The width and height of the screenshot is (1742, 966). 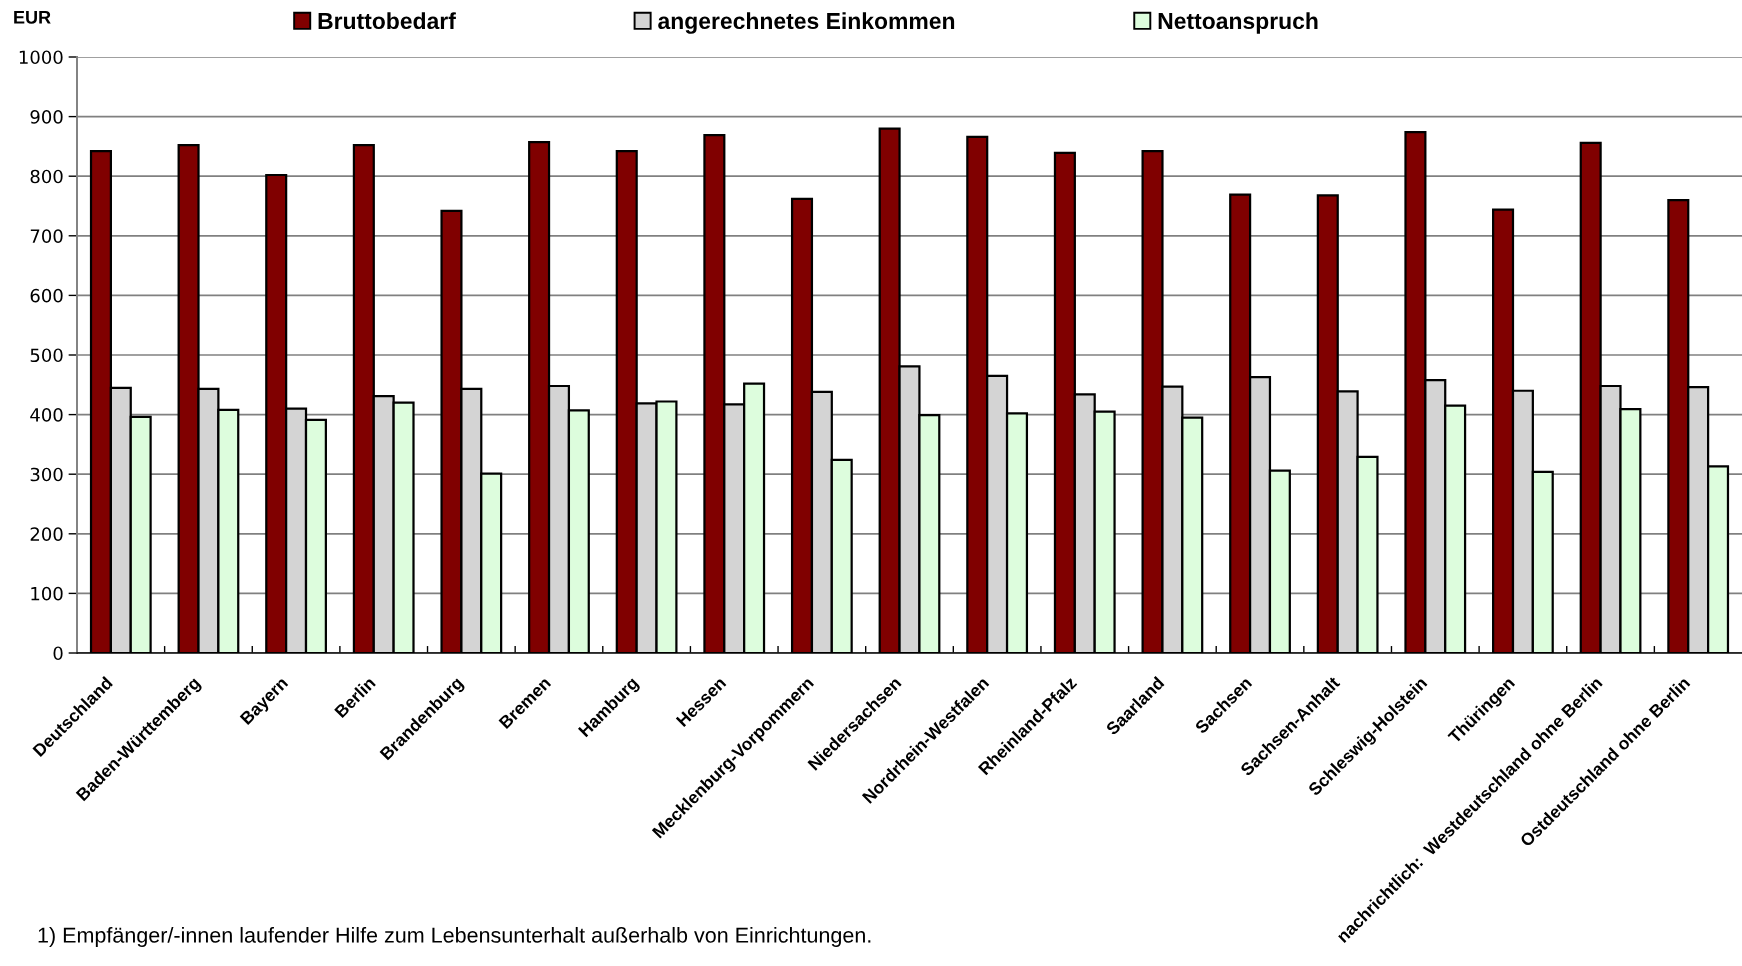 I want to click on legend-label: Nettoanspruch, so click(x=1238, y=23).